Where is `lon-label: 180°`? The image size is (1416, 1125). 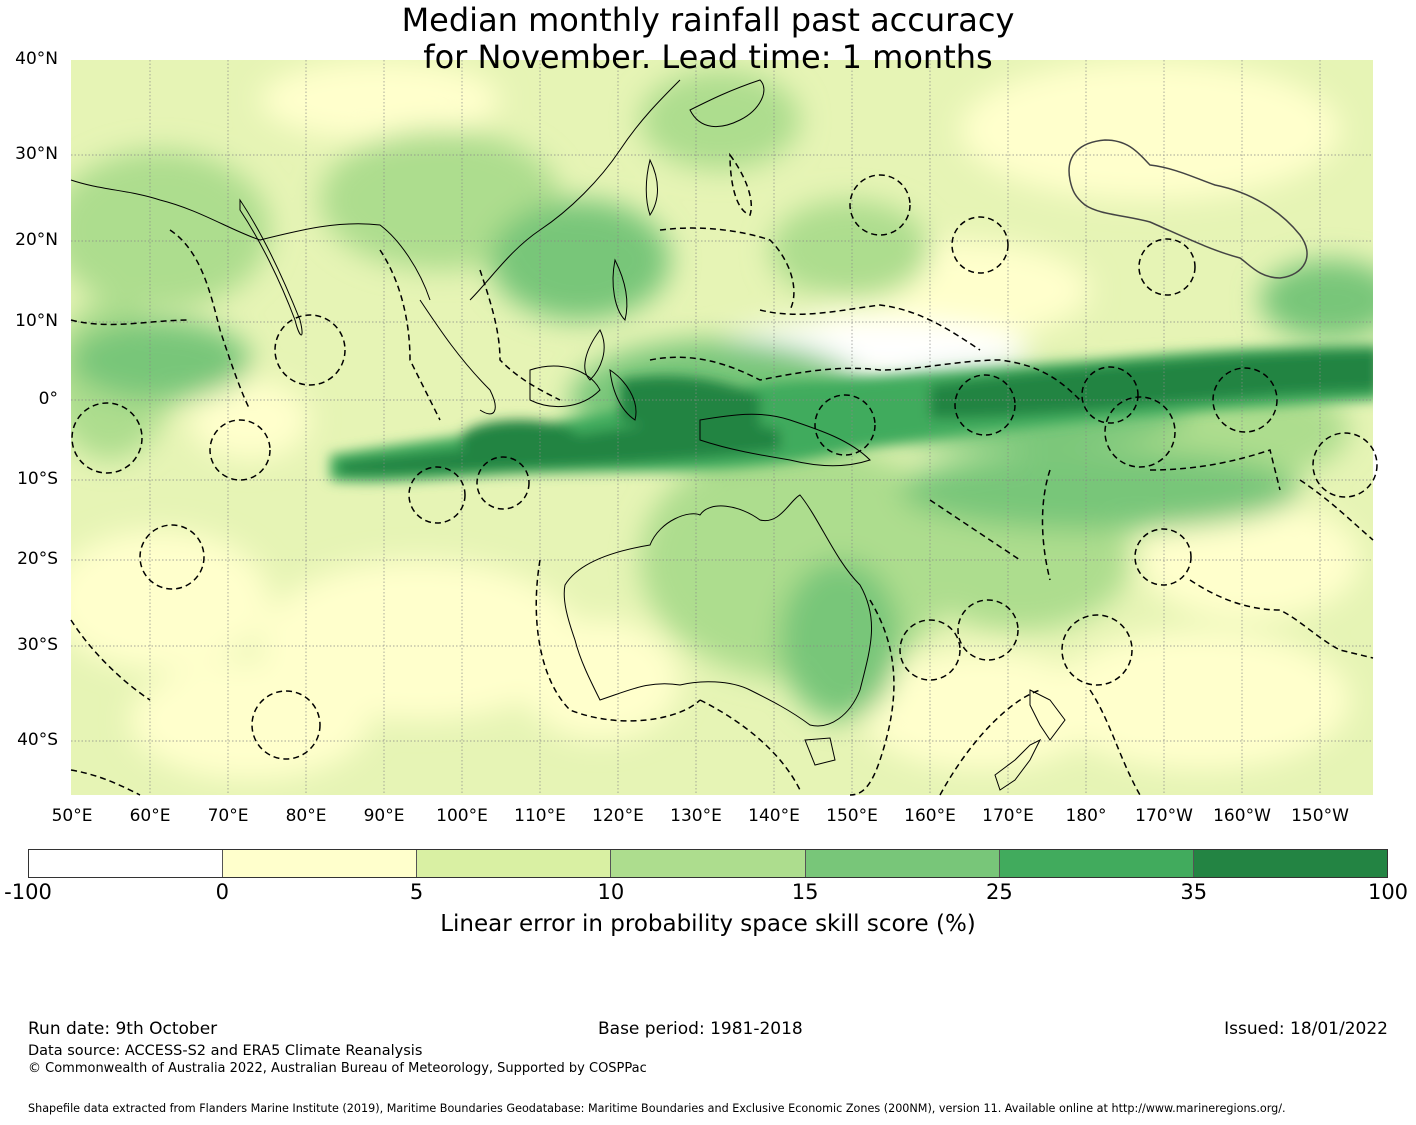
lon-label: 180° is located at coordinates (1086, 816).